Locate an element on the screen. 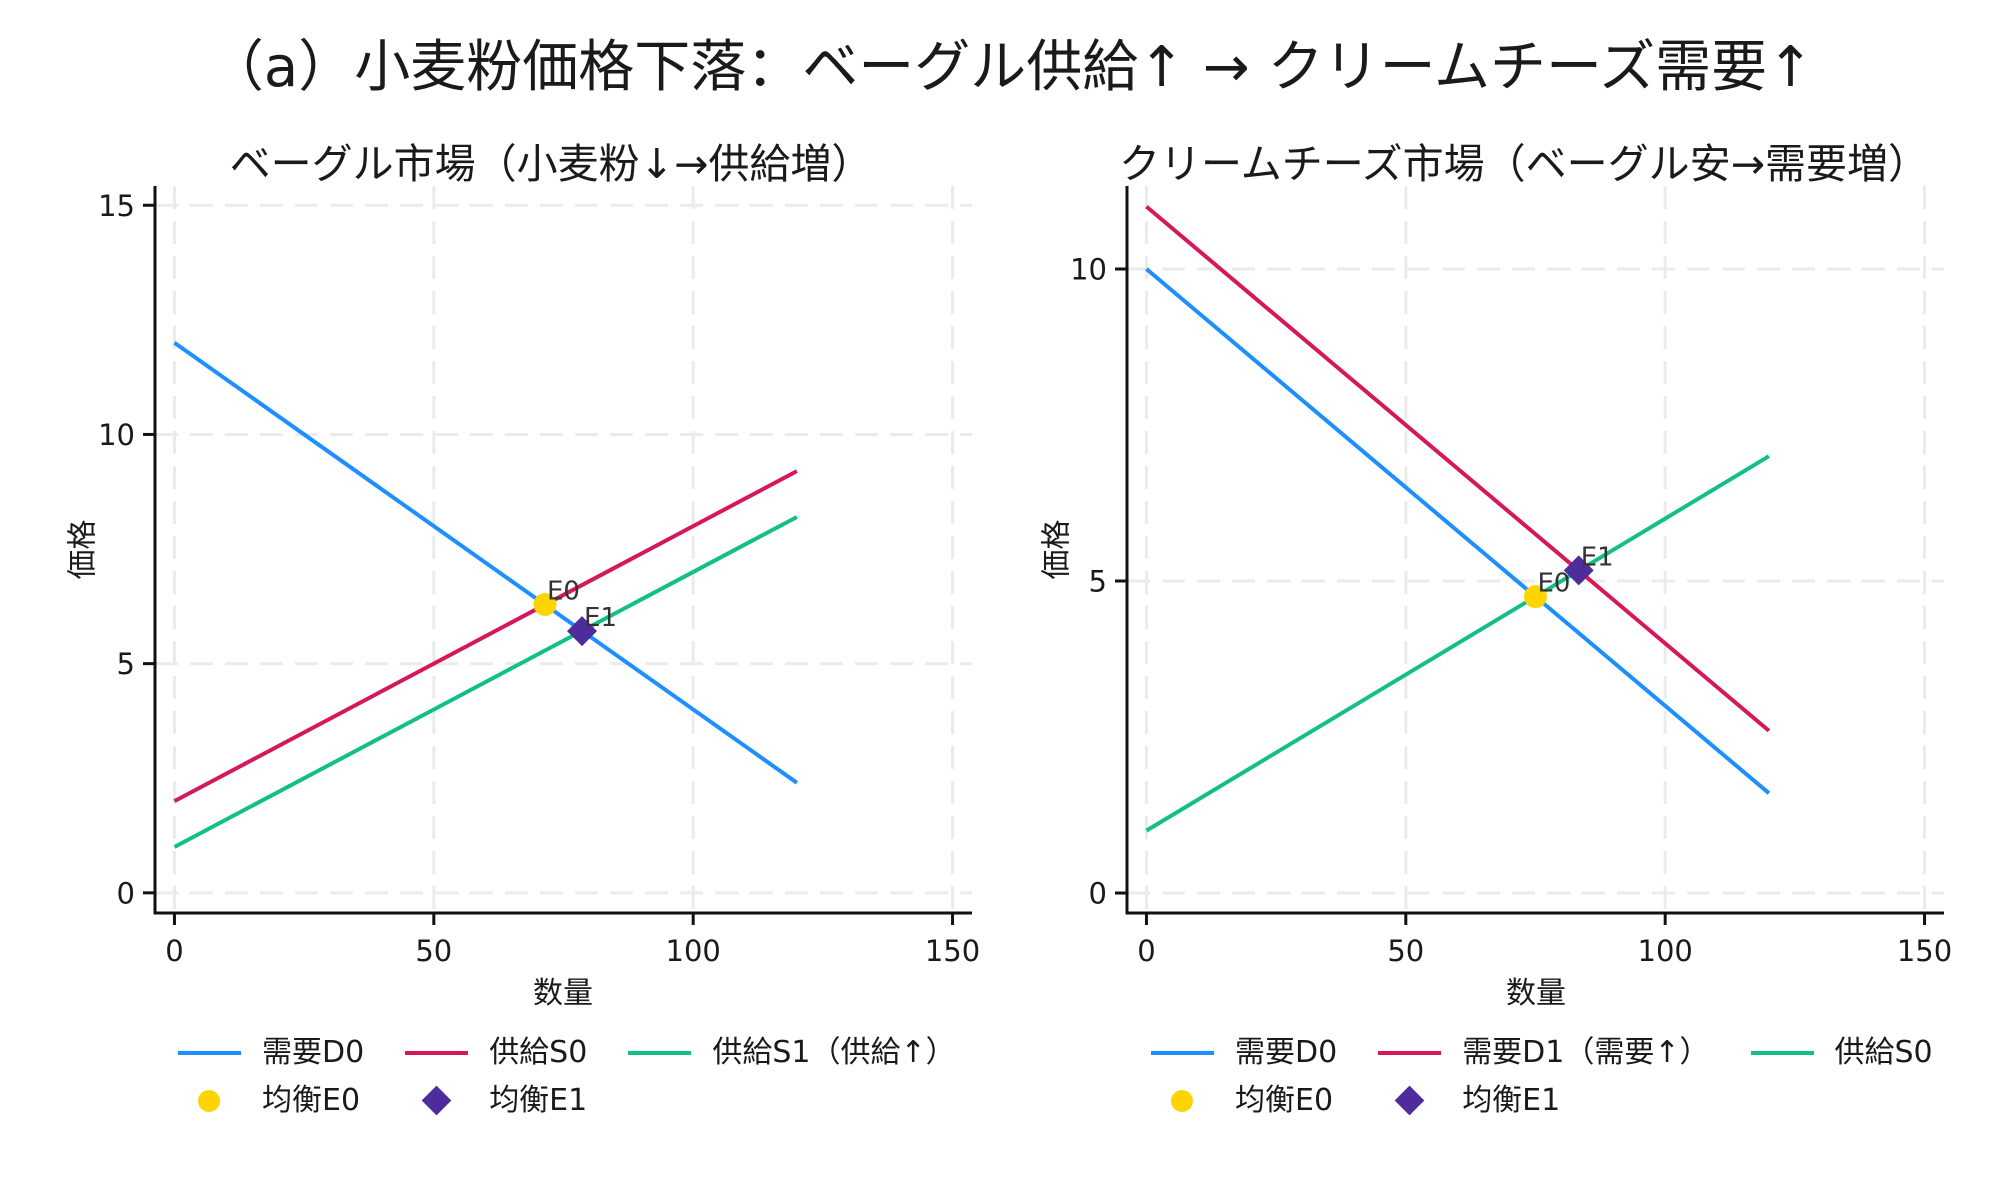 Image resolution: width=2000 pixels, height=1200 pixels. demand-d1-line is located at coordinates (1458, 469).